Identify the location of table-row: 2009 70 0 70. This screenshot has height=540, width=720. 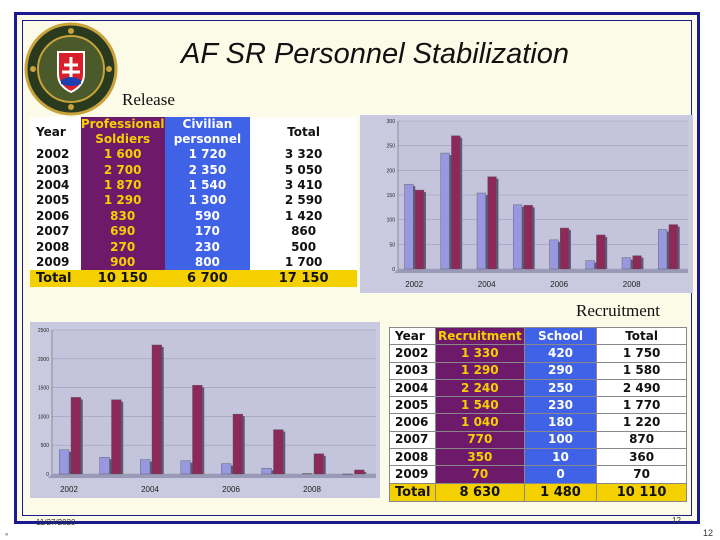
(538, 474).